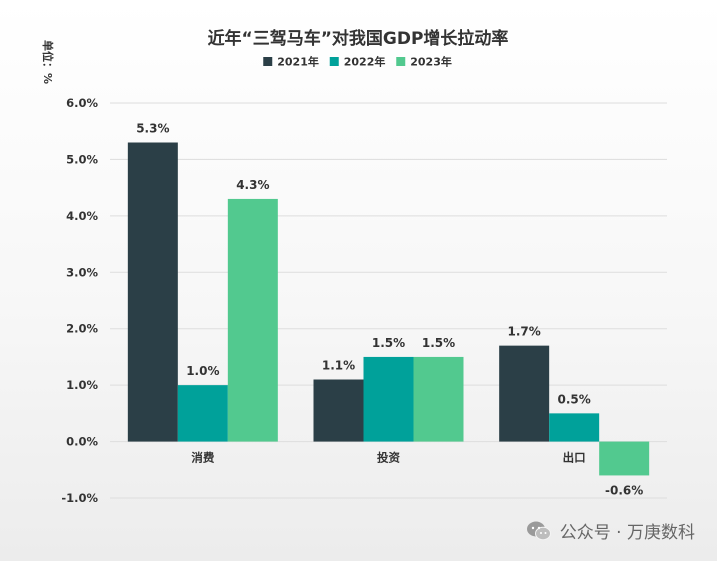 This screenshot has height=561, width=717. I want to click on chart-title: 近年“三驾马车”对我国GDP增长拉动率, so click(358, 38).